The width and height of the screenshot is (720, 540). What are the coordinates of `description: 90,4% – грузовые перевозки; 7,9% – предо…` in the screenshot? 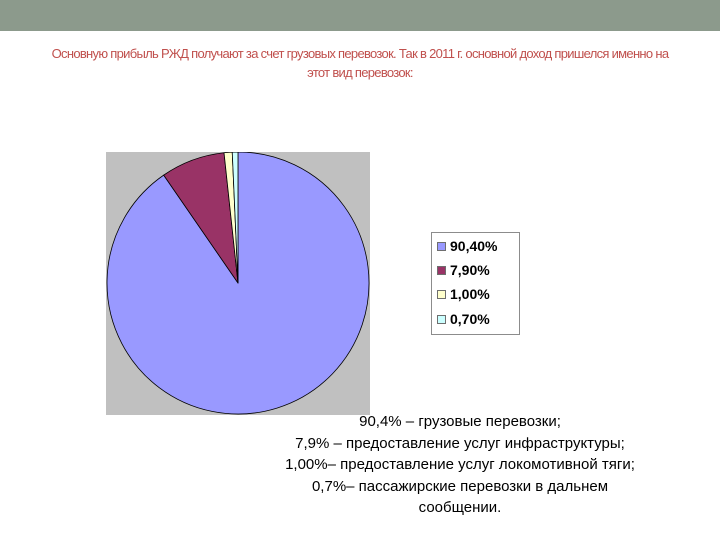 It's located at (460, 465).